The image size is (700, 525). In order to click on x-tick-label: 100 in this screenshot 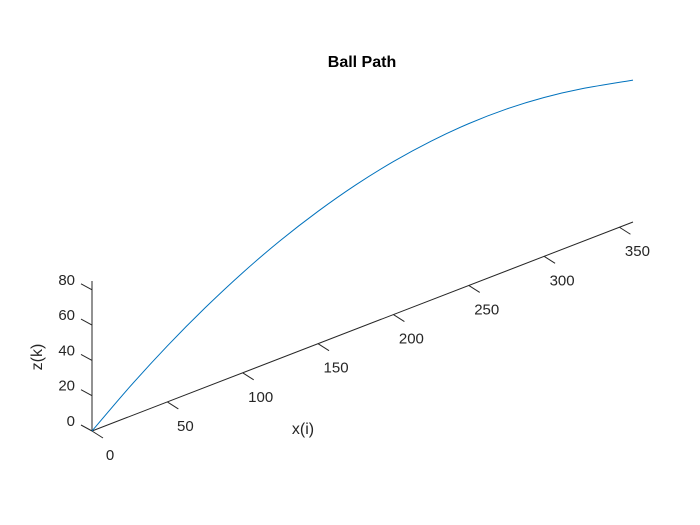, I will do `click(260, 397)`.